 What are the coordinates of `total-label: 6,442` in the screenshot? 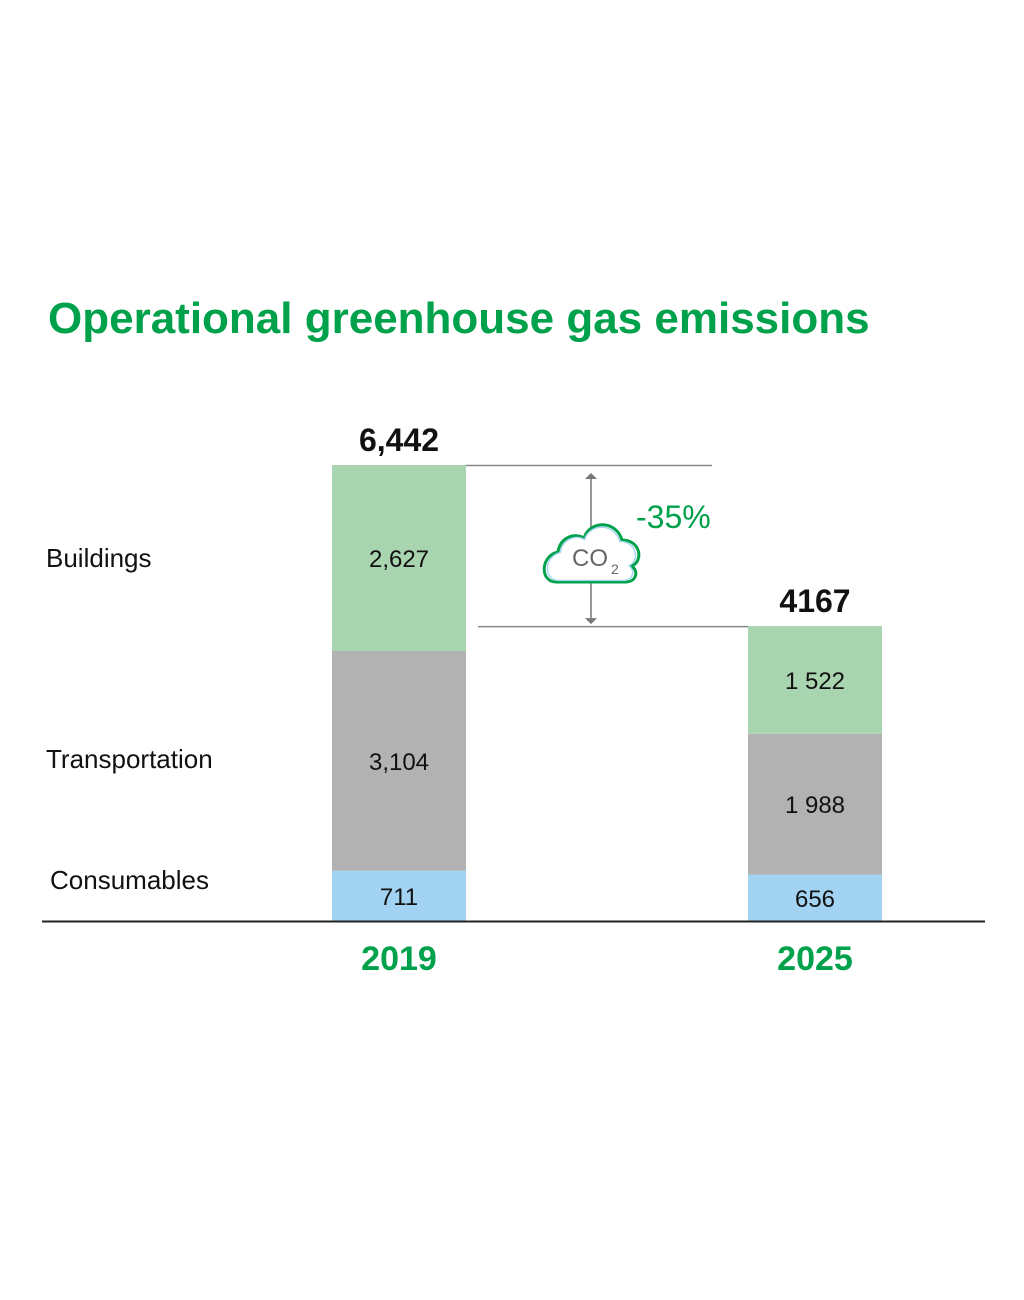 It's located at (399, 440).